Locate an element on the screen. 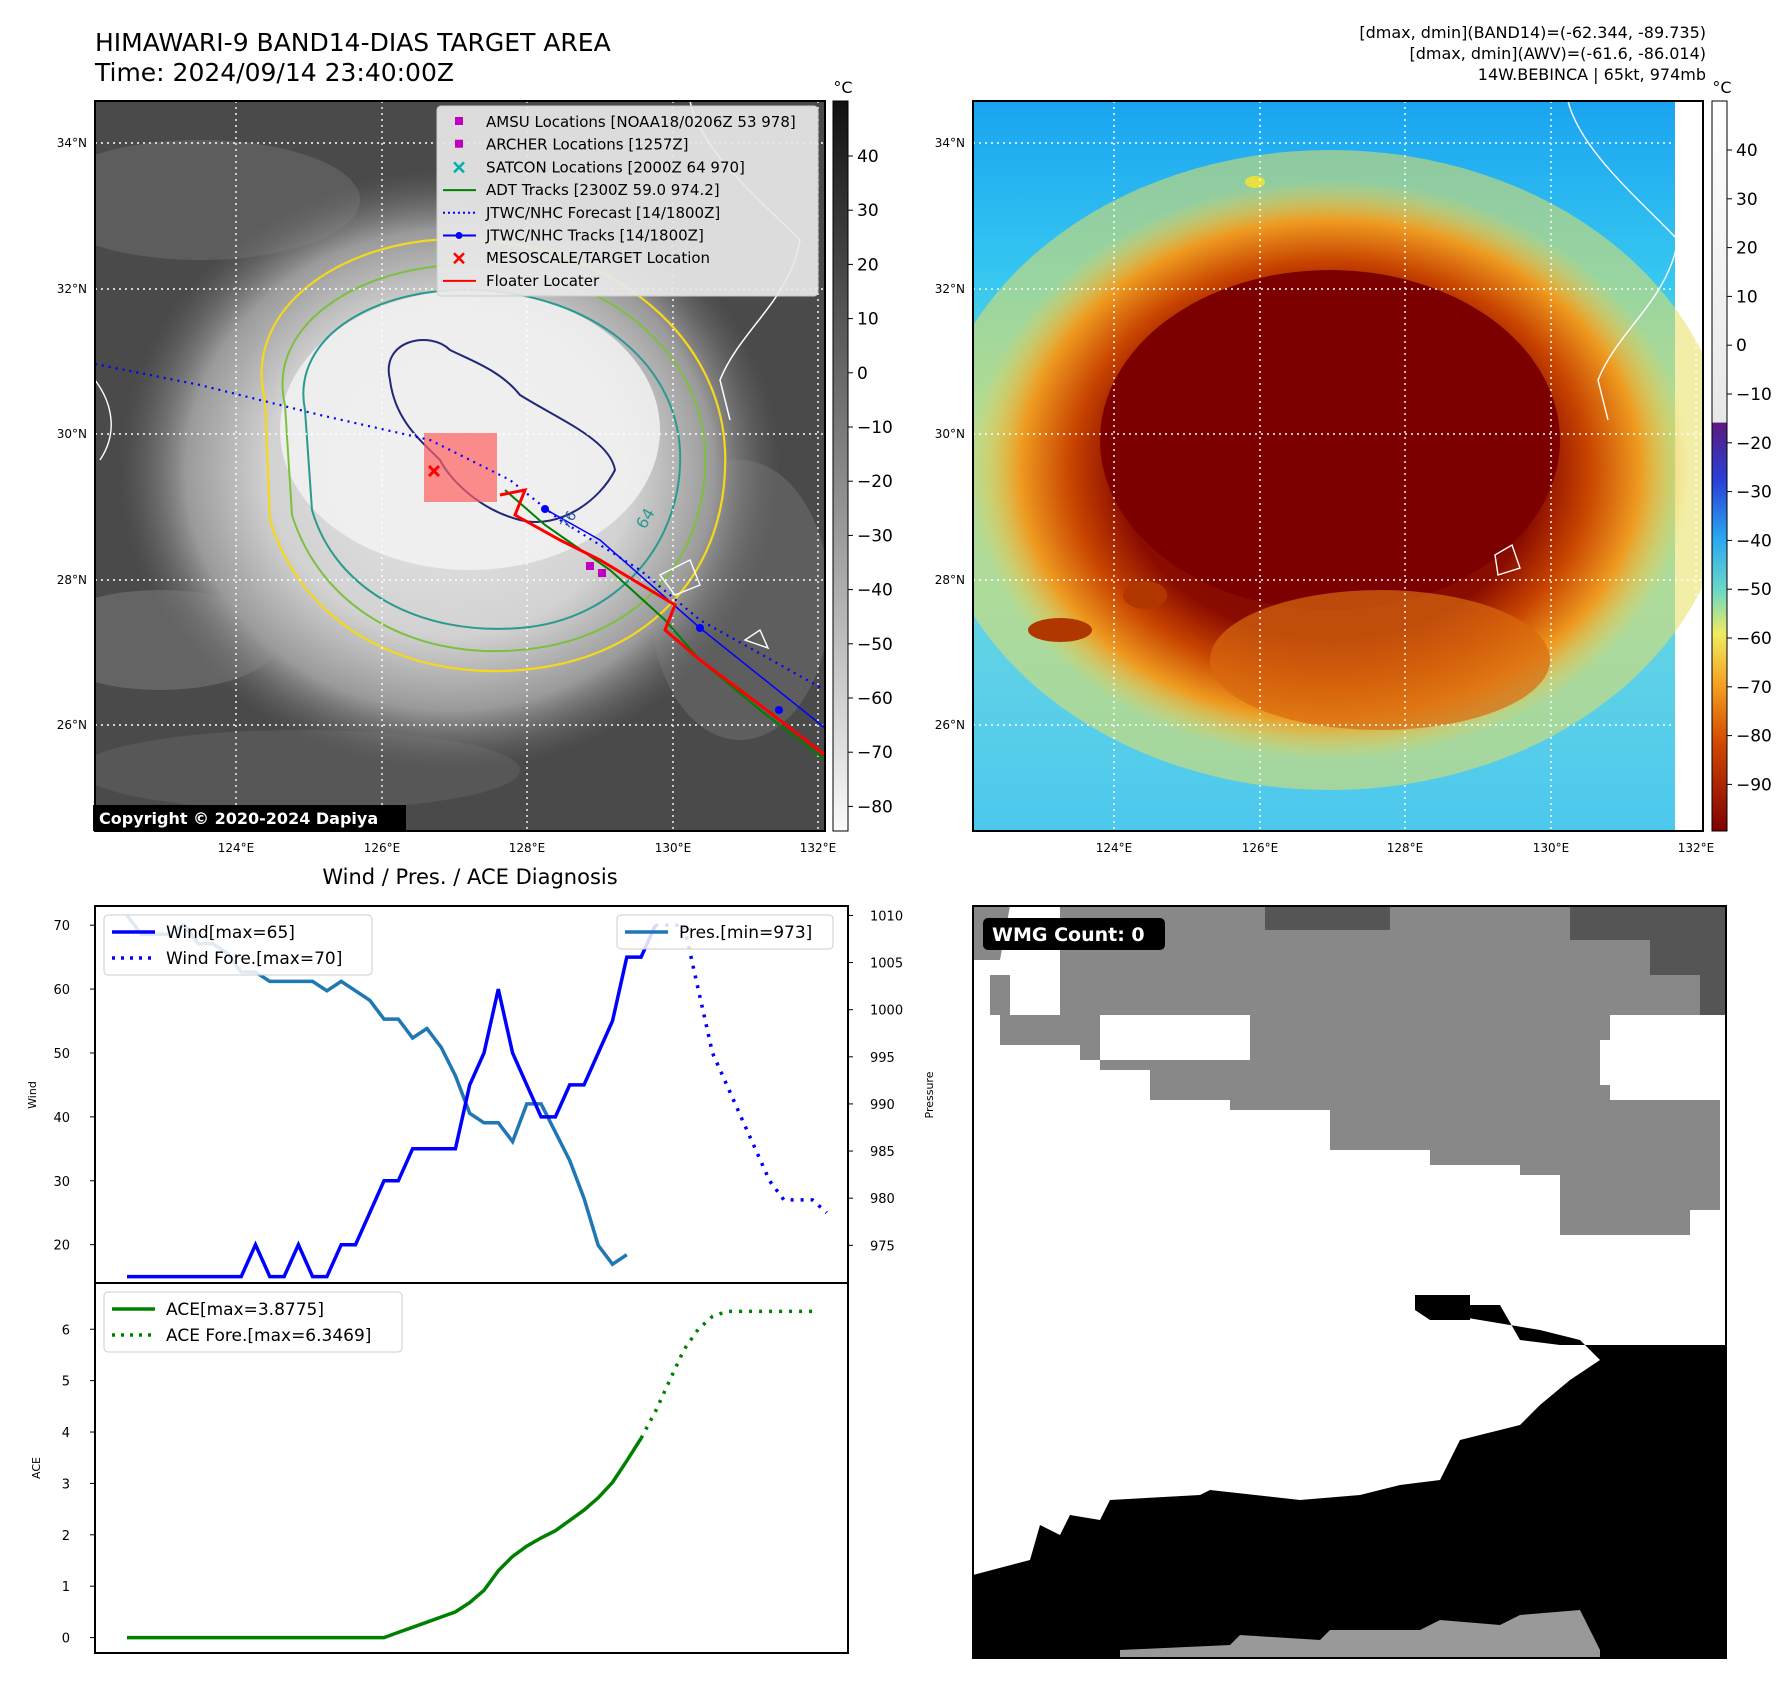 This screenshot has height=1694, width=1788. pressure-ytick-label: 1005 is located at coordinates (886, 964).